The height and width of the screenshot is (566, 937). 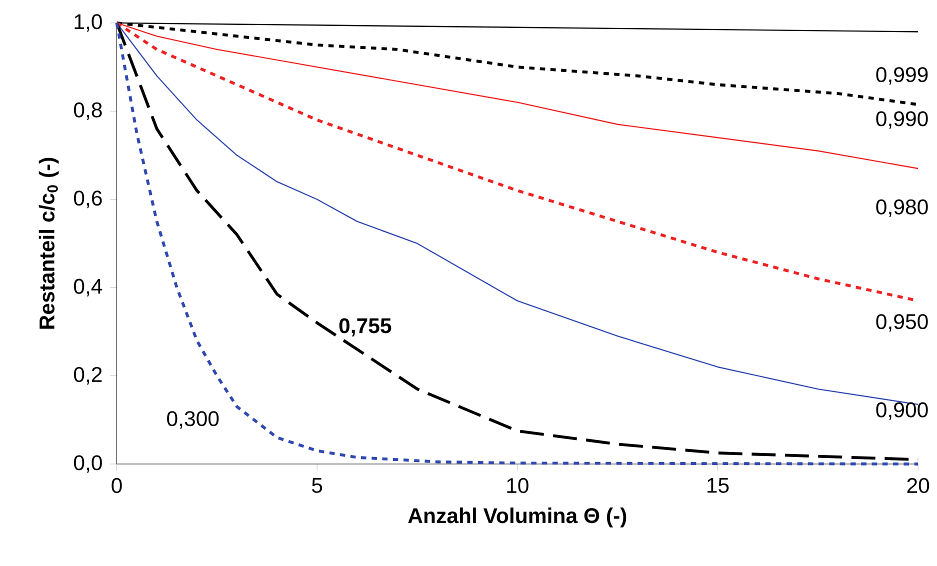 I want to click on annotation: 0,950, so click(x=902, y=323).